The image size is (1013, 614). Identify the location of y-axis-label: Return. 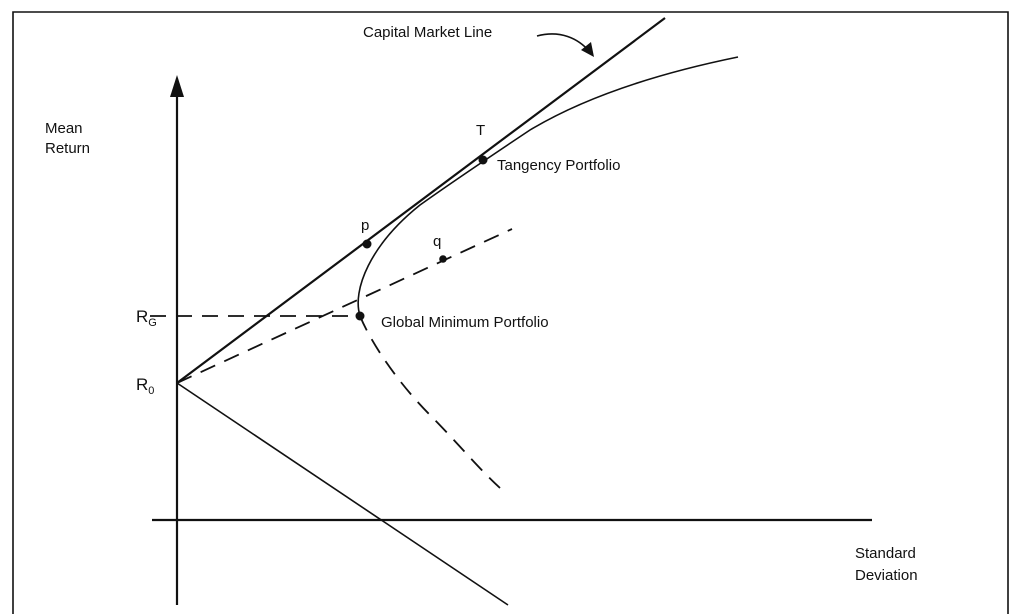
(67, 148).